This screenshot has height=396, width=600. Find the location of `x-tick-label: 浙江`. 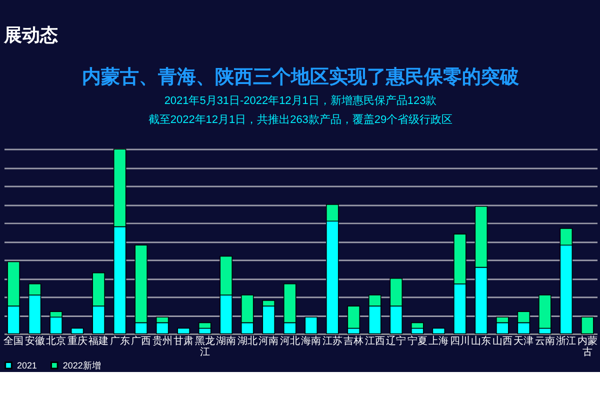

x-tick-label: 浙江 is located at coordinates (566, 341).